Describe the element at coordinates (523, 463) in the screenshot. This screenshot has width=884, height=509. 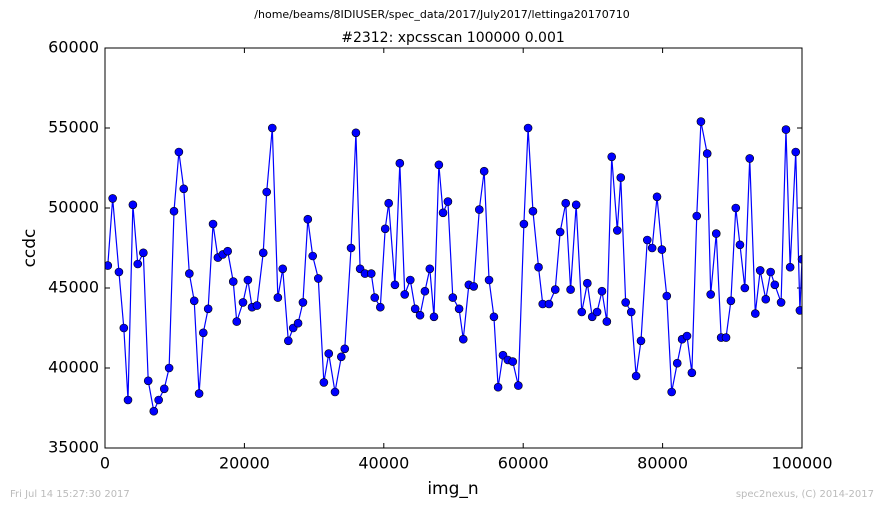
I see `x-tick-label: 60000` at that location.